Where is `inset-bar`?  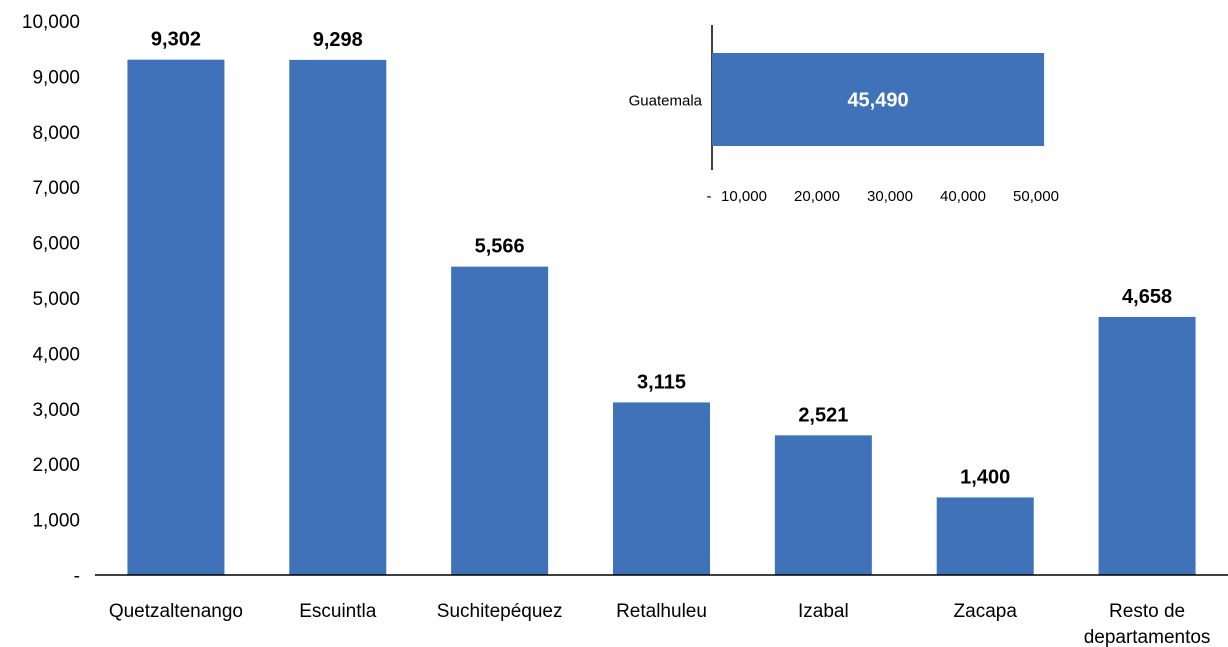
inset-bar is located at coordinates (878, 99).